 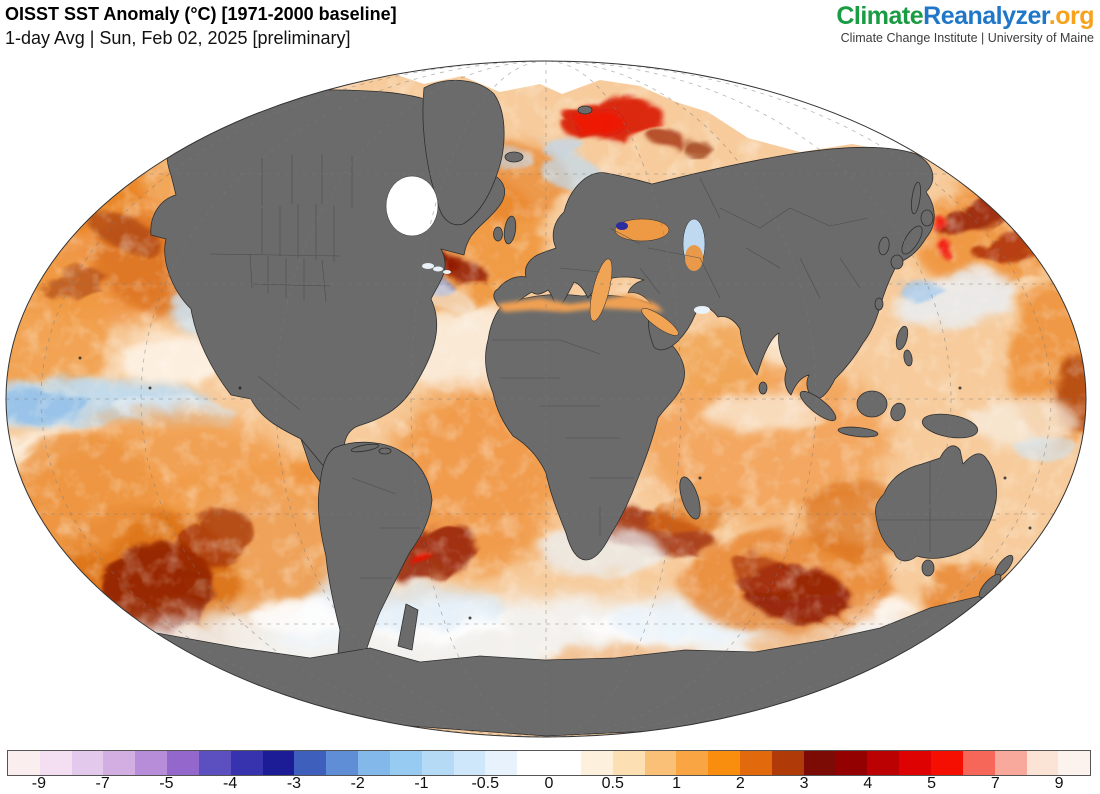 What do you see at coordinates (485, 783) in the screenshot?
I see `colorbar-tick-label: -0.5` at bounding box center [485, 783].